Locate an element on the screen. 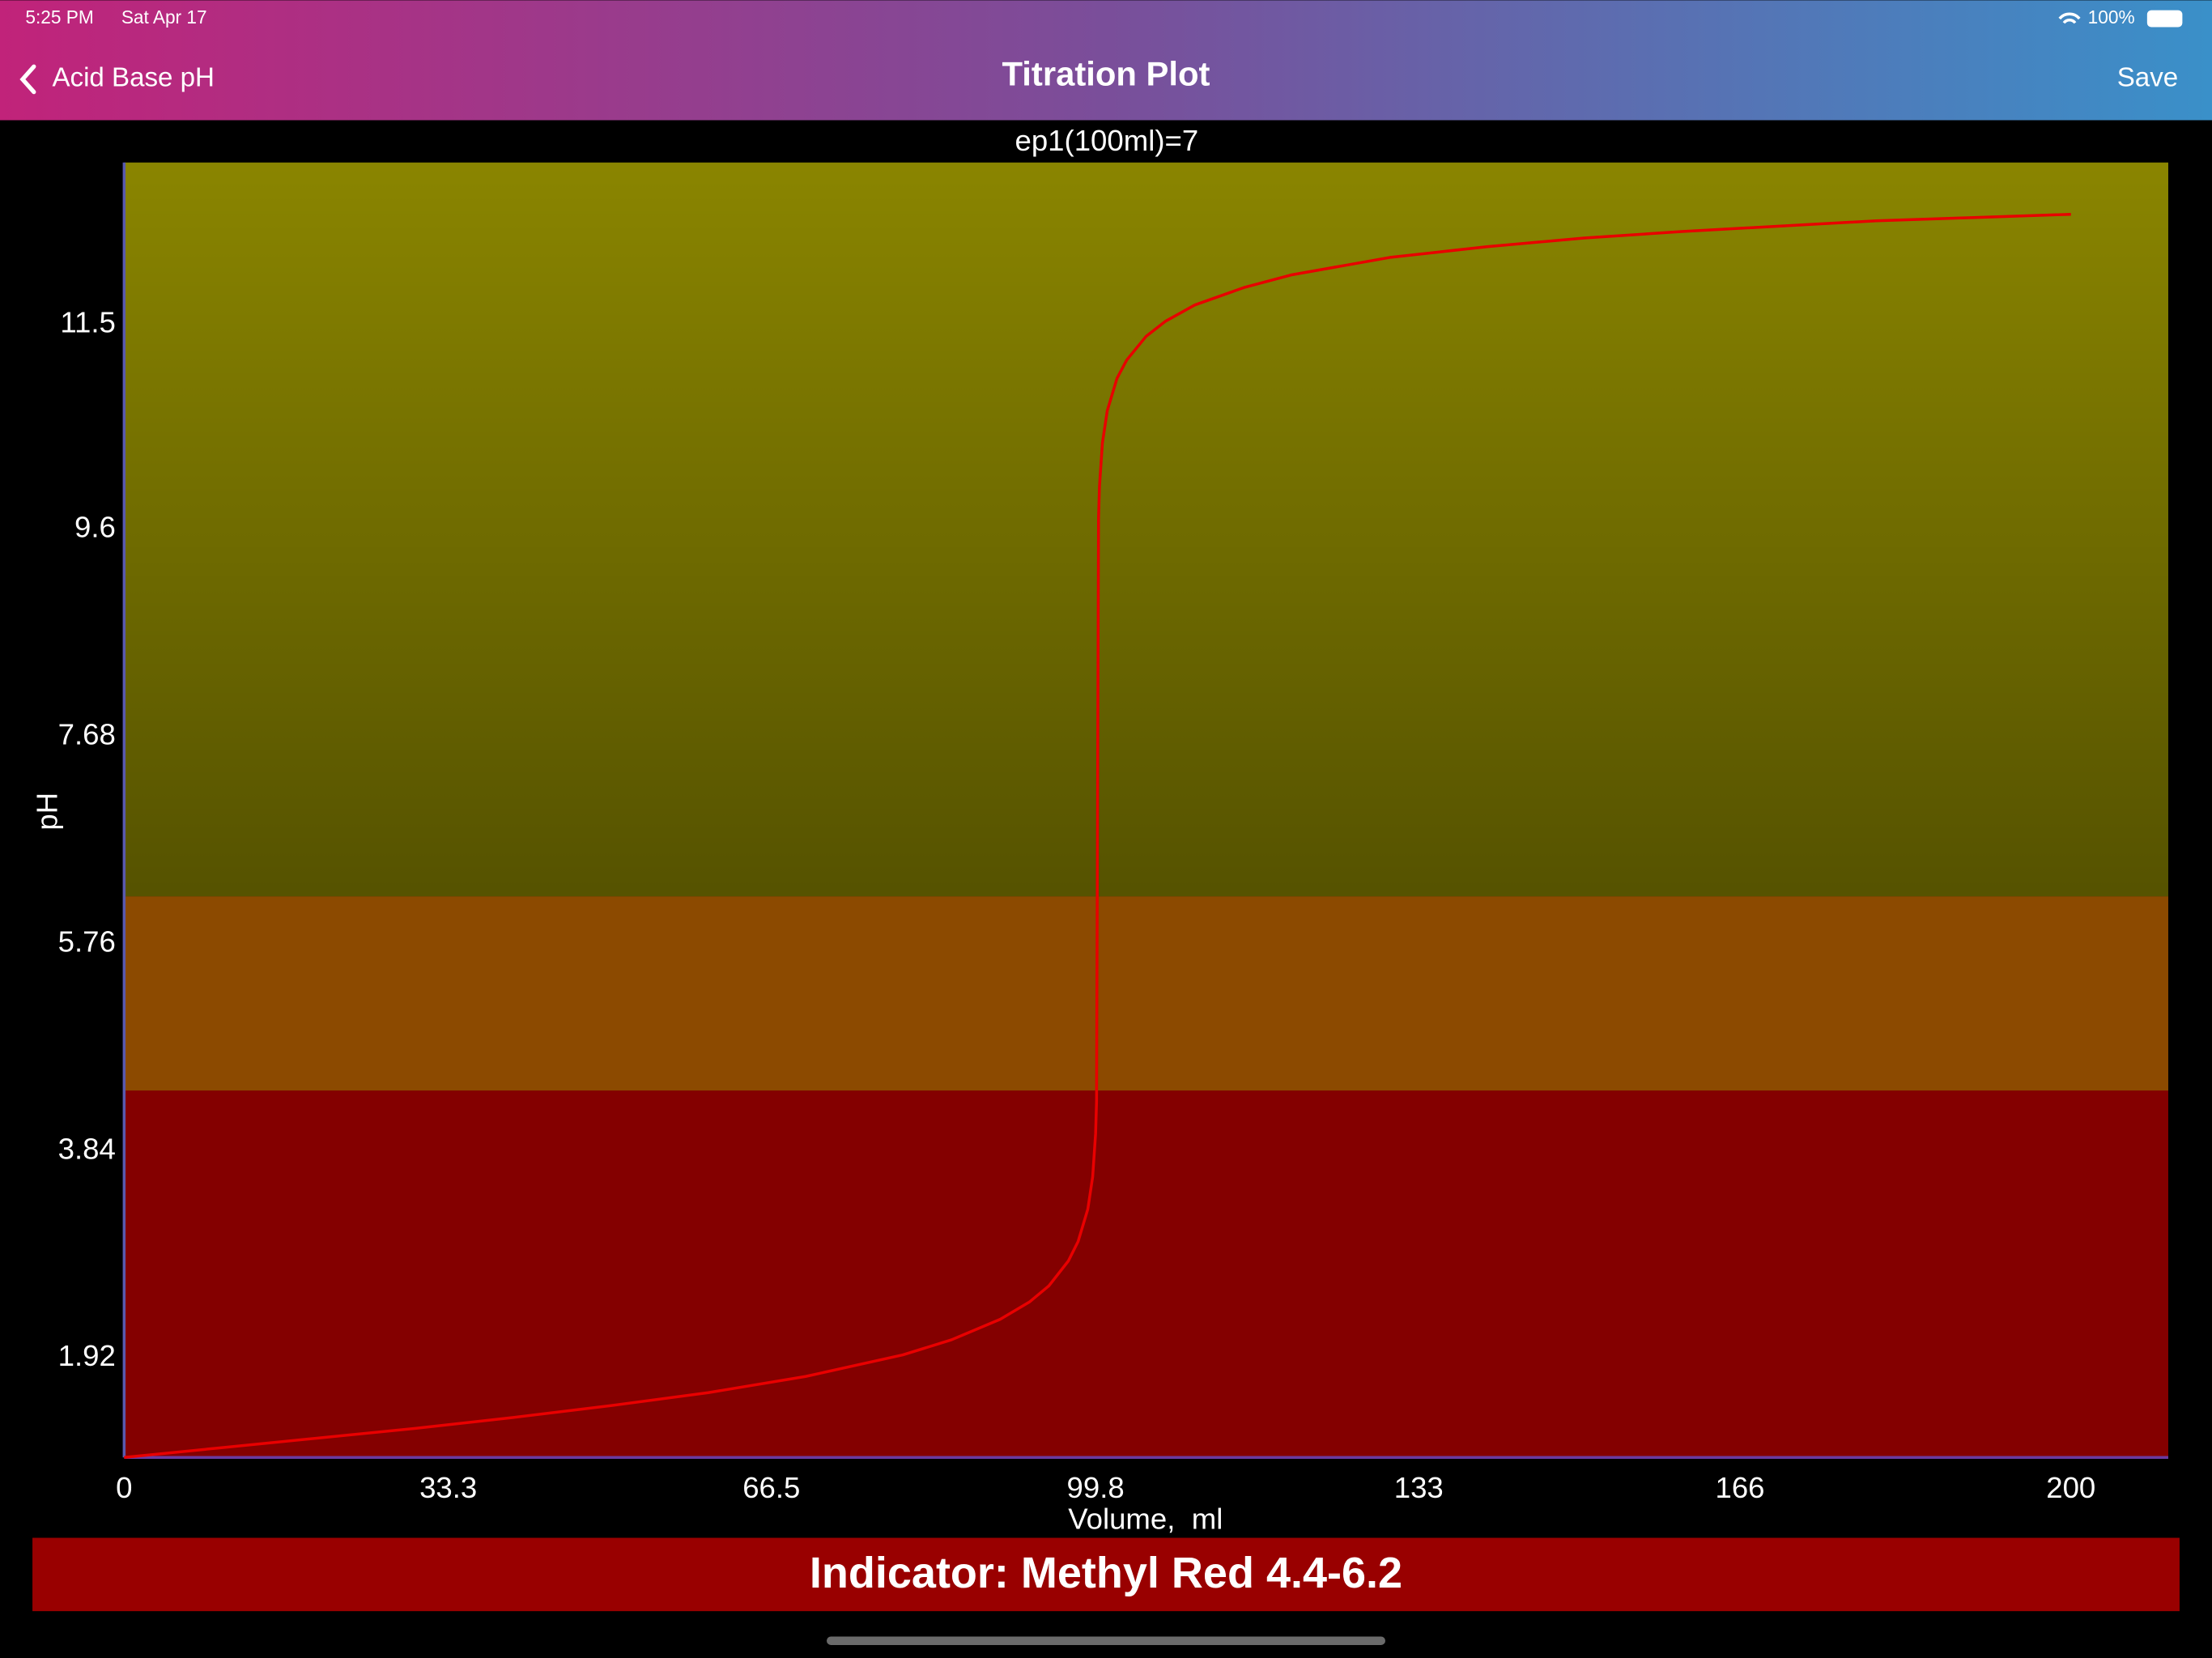  nav-title: Titration Plot is located at coordinates (1106, 74).